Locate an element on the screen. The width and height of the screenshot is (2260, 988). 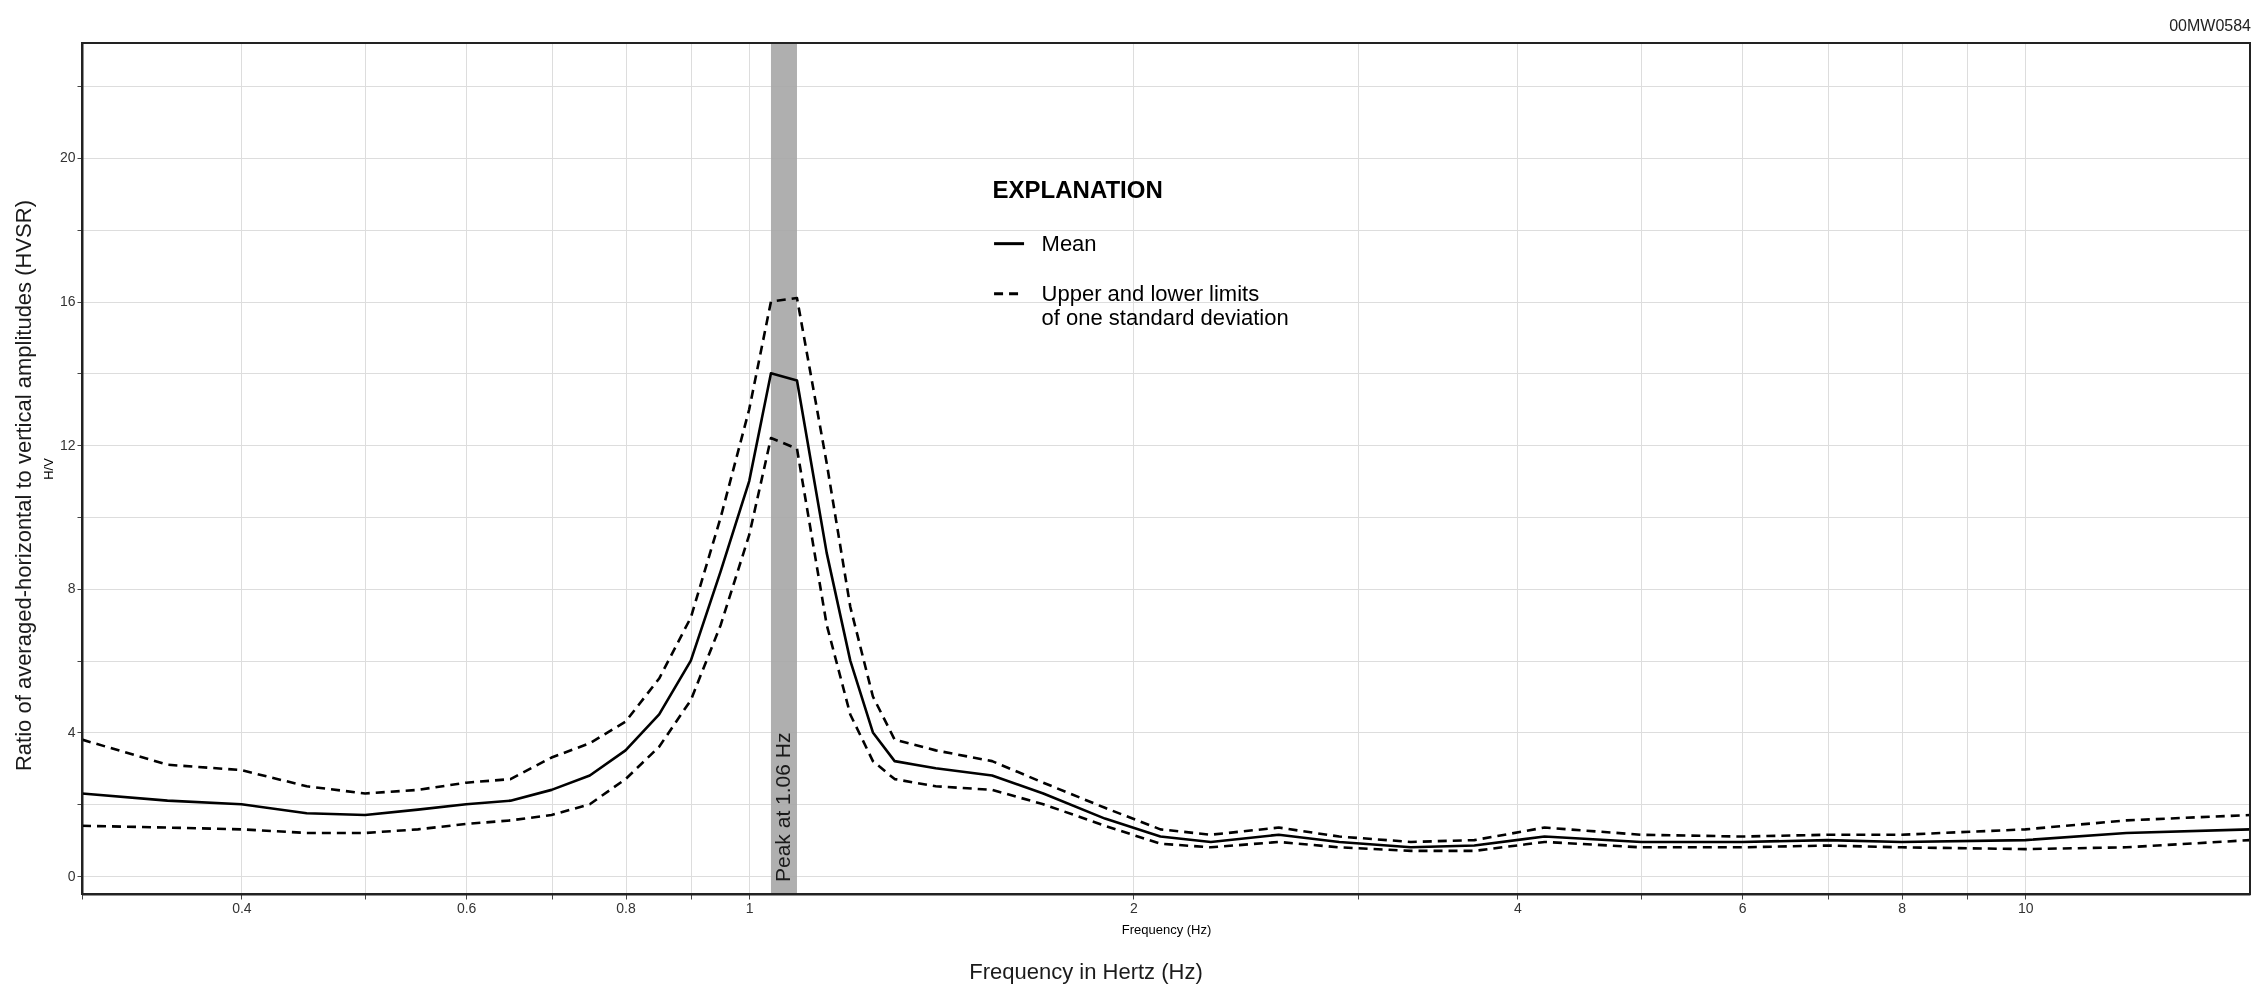
legend-title: EXPLANATION is located at coordinates (1077, 190).